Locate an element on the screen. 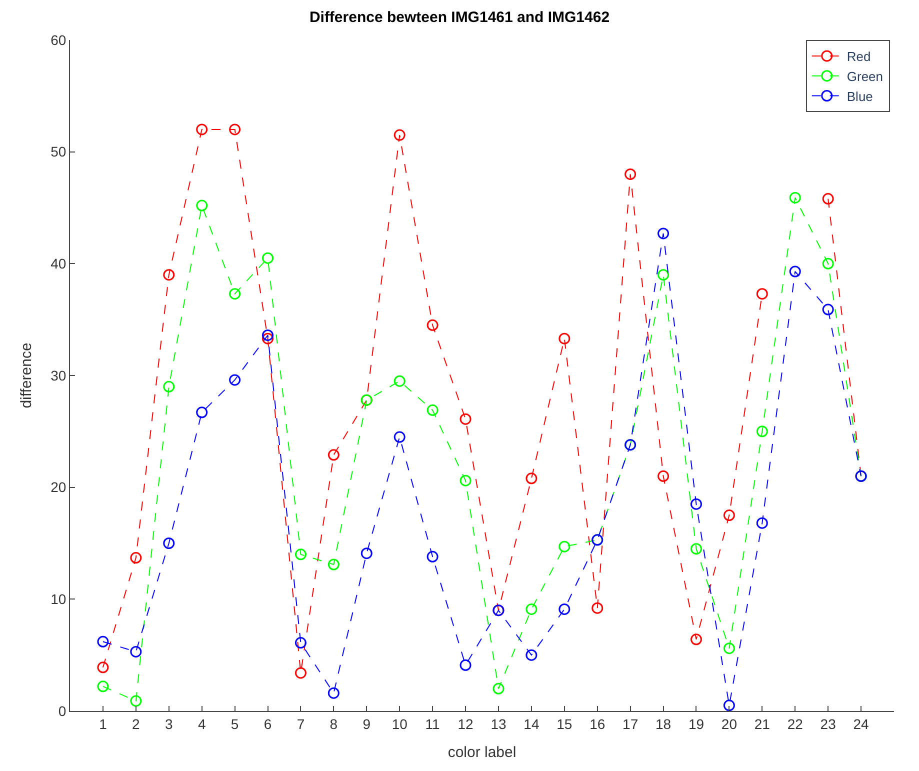 The height and width of the screenshot is (771, 919). x-tick-label: 24 is located at coordinates (861, 724).